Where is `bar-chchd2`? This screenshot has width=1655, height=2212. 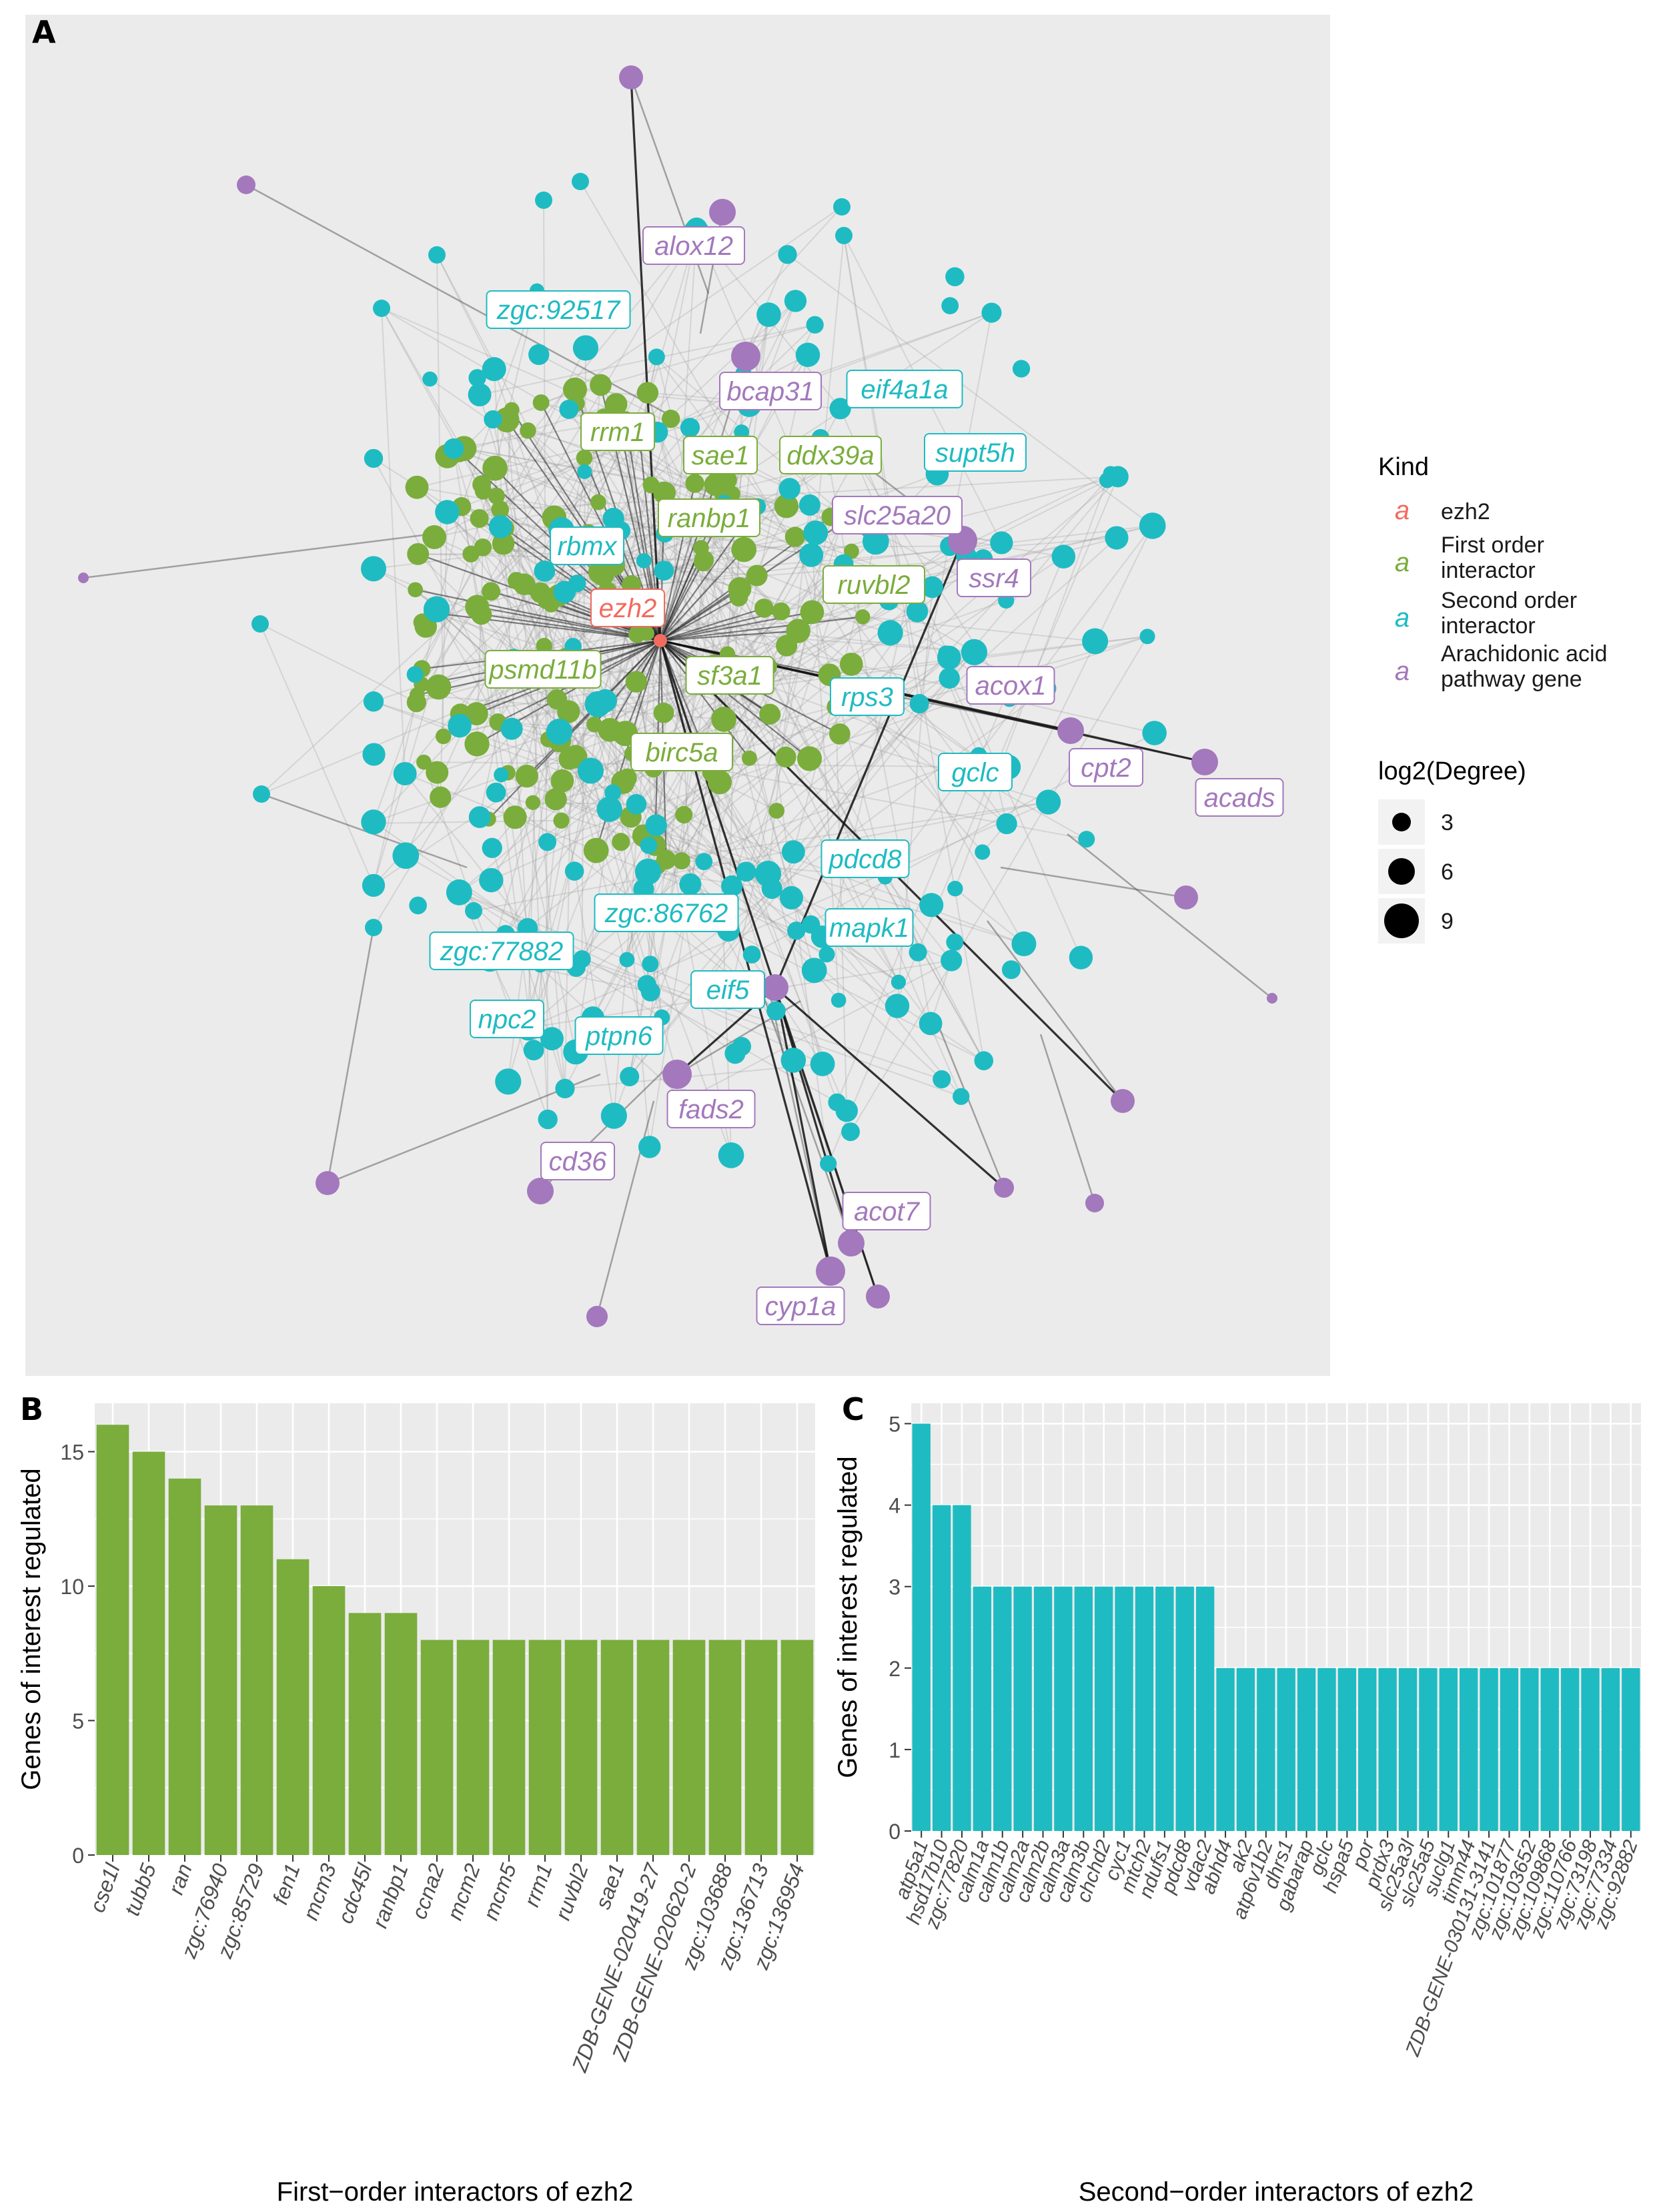
bar-chchd2 is located at coordinates (1104, 1708).